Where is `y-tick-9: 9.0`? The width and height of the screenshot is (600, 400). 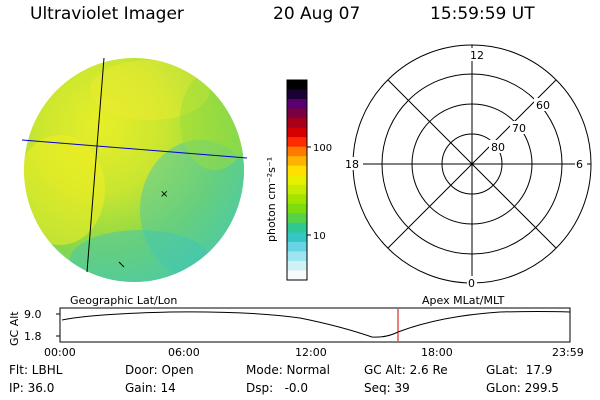
y-tick-9: 9.0 is located at coordinates (33, 314).